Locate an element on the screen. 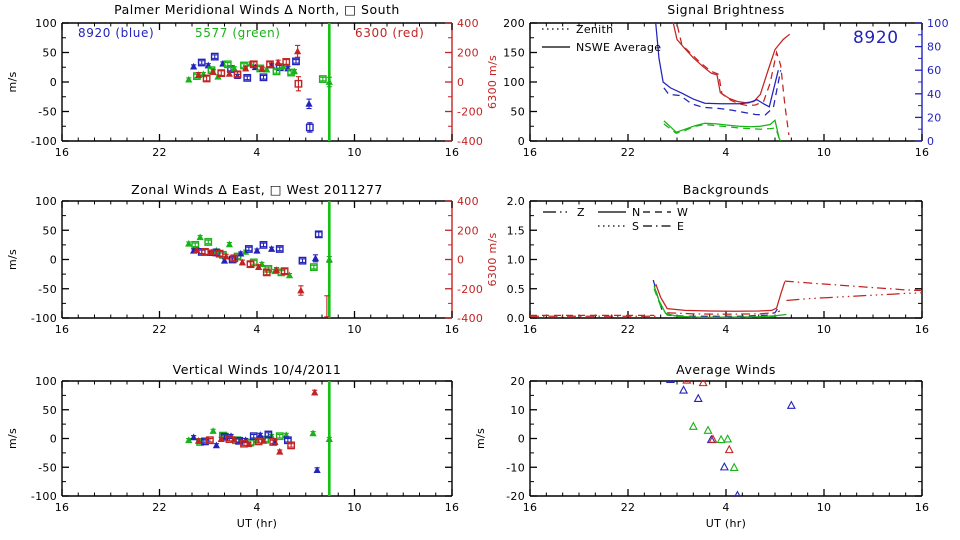 Image resolution: width=960 pixels, height=540 pixels. svg-text: NSWE Average is located at coordinates (618, 47).